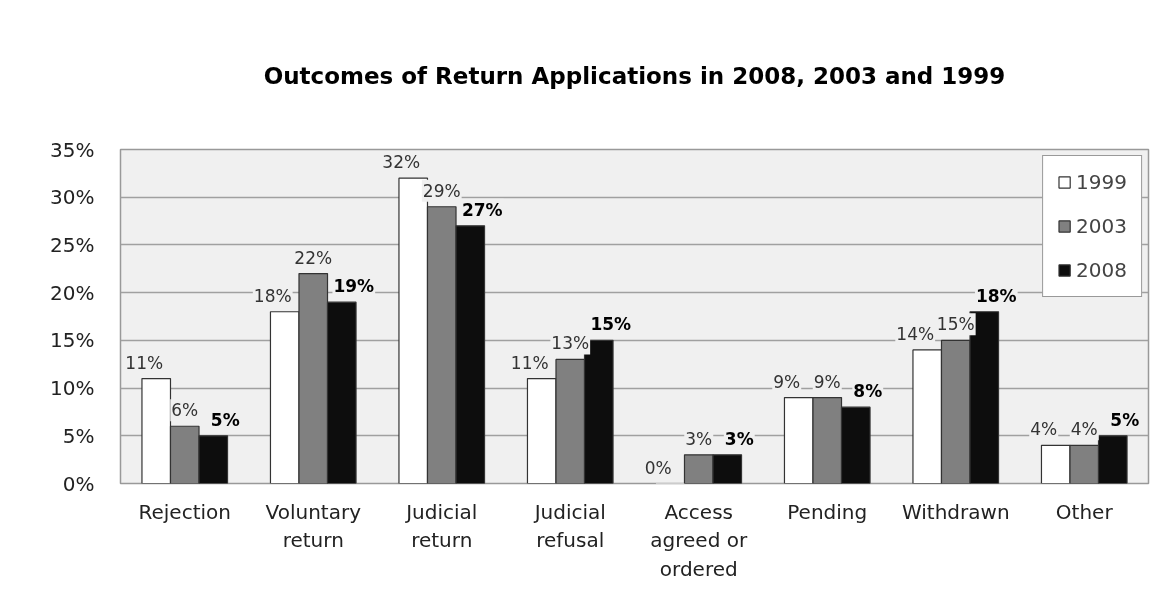 This screenshot has height=608, width=1155. Describe the element at coordinates (313, 257) in the screenshot. I see `data-label: 22%` at that location.